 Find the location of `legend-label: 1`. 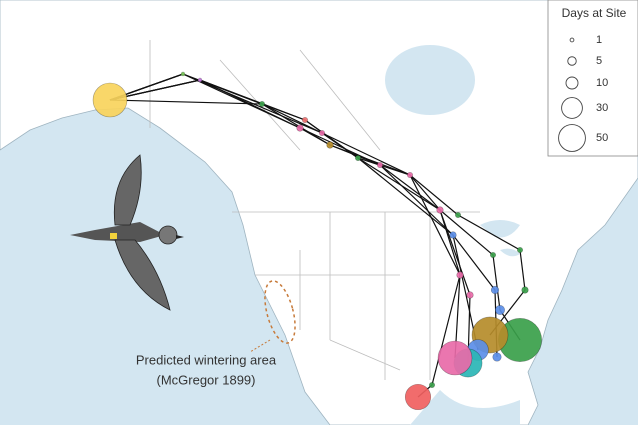

legend-label: 1 is located at coordinates (599, 40).